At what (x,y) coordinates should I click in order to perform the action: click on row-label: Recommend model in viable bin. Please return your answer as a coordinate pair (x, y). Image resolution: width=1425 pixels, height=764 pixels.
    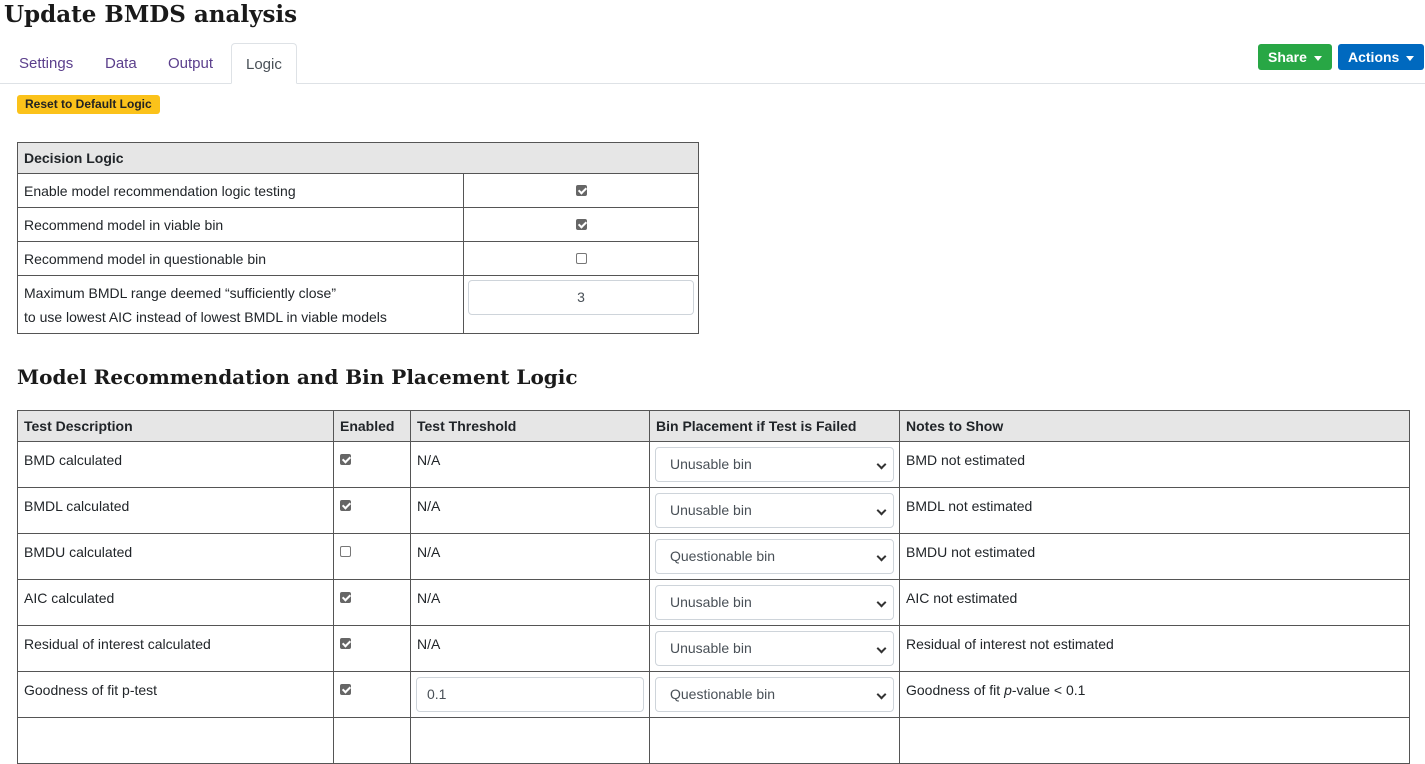
    Looking at the image, I should click on (240, 224).